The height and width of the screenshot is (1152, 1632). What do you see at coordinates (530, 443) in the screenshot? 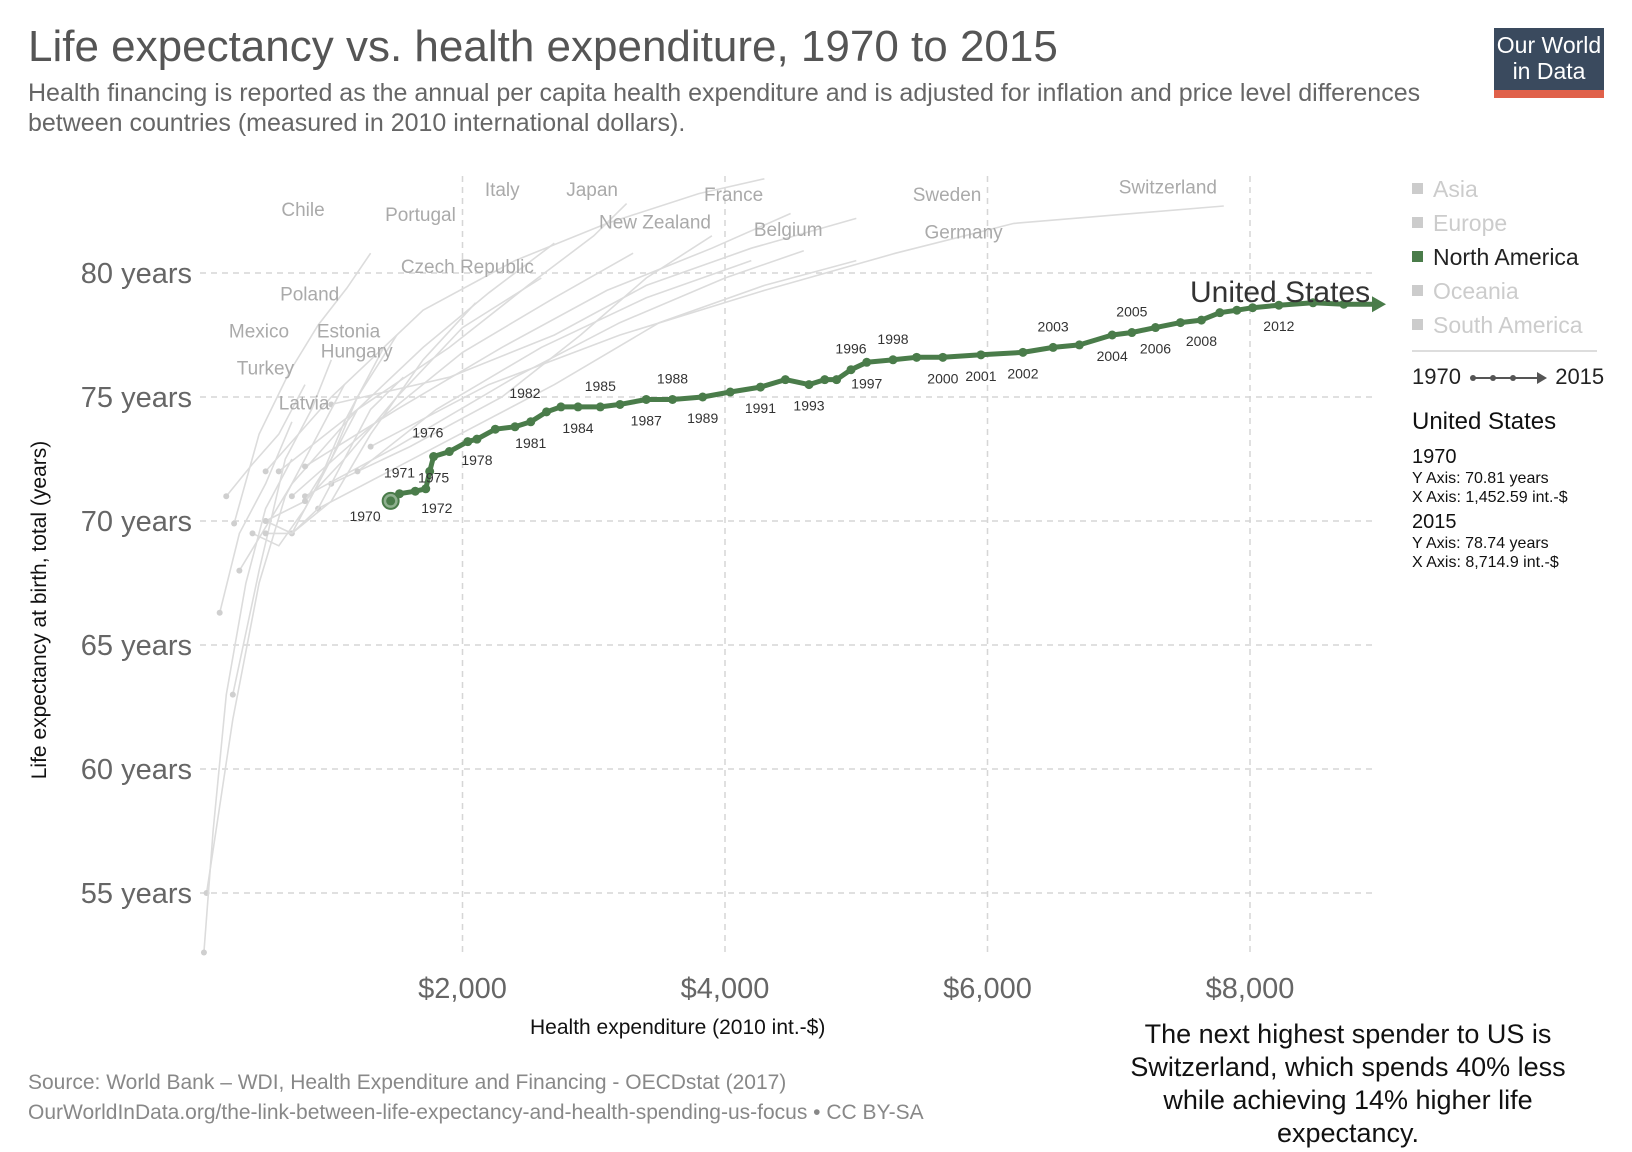
I see `year-label: 1981` at bounding box center [530, 443].